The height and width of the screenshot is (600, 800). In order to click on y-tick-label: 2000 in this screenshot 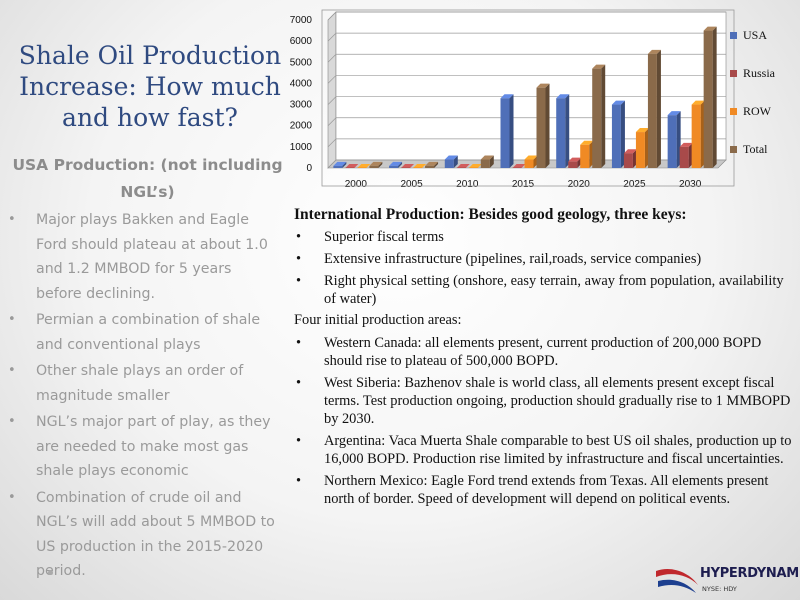, I will do `click(301, 126)`.